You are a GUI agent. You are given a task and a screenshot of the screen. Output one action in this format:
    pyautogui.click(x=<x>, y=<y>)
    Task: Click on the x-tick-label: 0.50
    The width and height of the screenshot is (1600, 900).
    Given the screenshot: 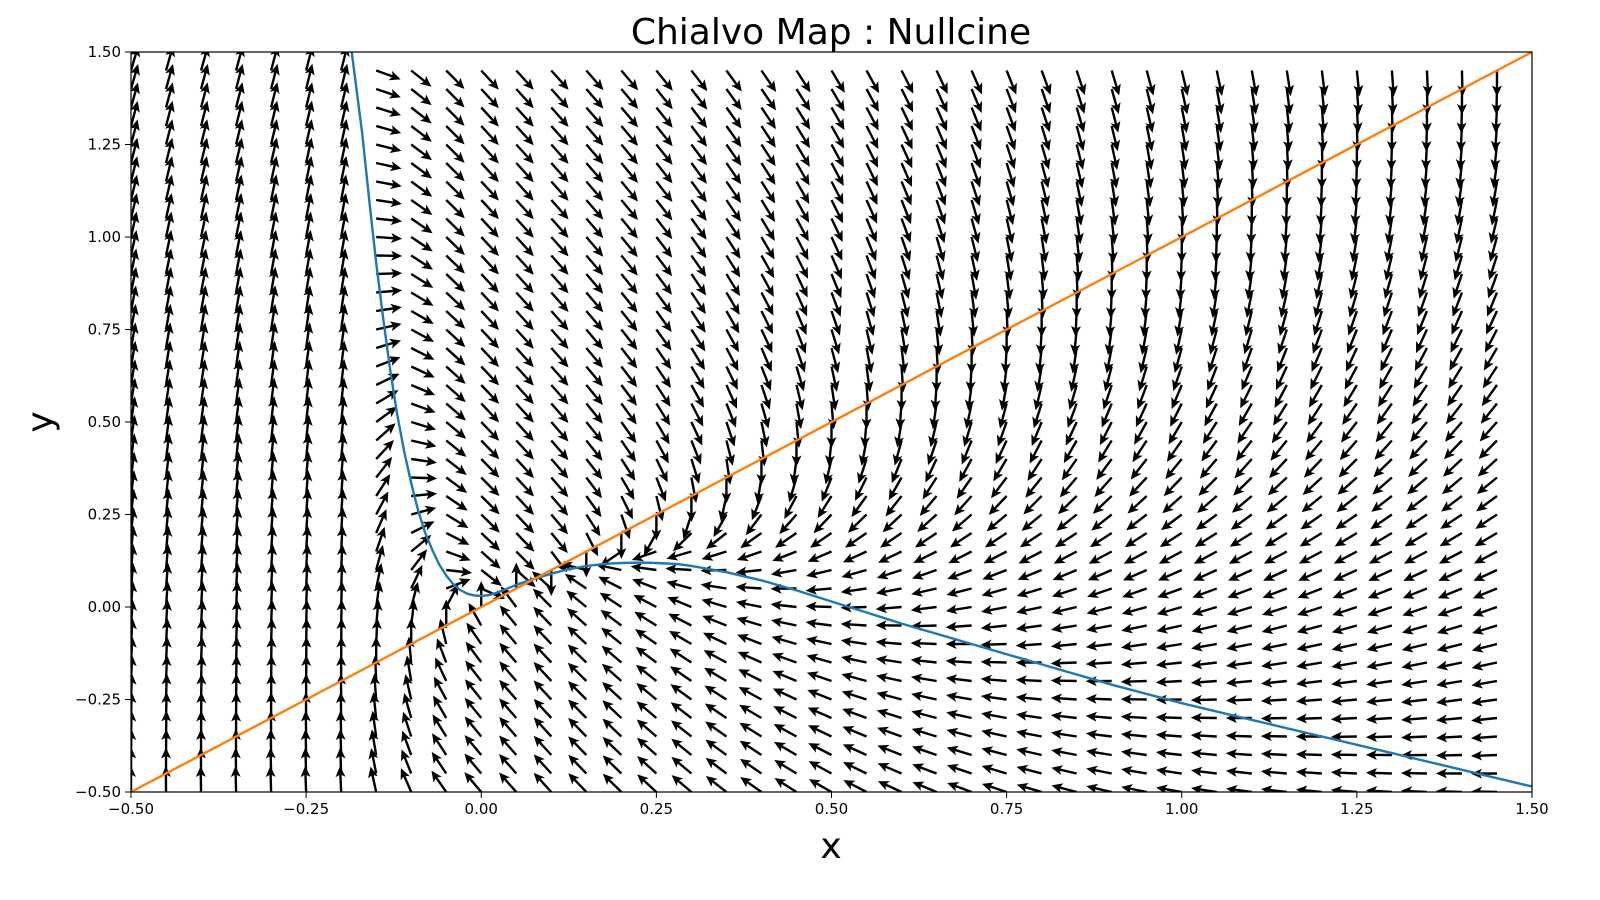 What is the action you would take?
    pyautogui.click(x=831, y=809)
    